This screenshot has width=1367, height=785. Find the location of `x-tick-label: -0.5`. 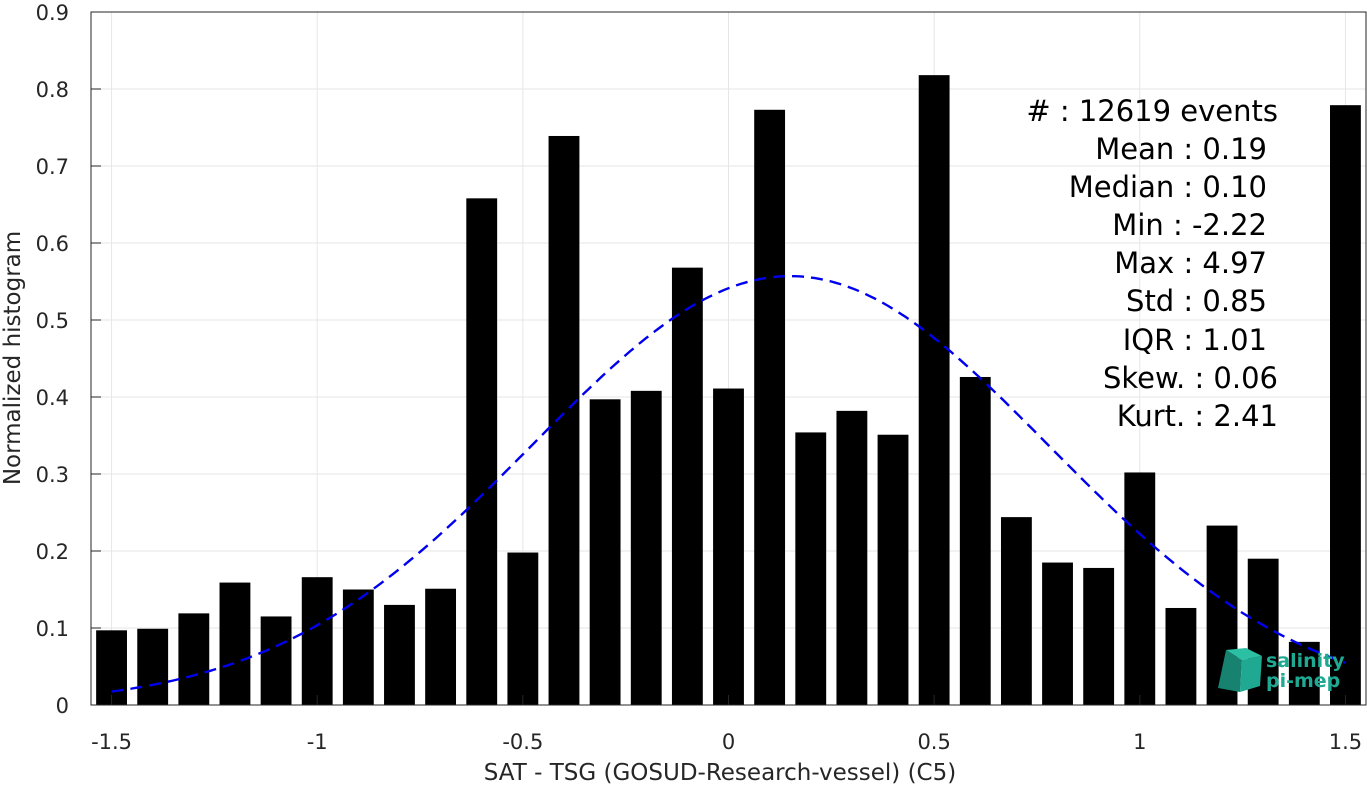

x-tick-label: -0.5 is located at coordinates (522, 742).